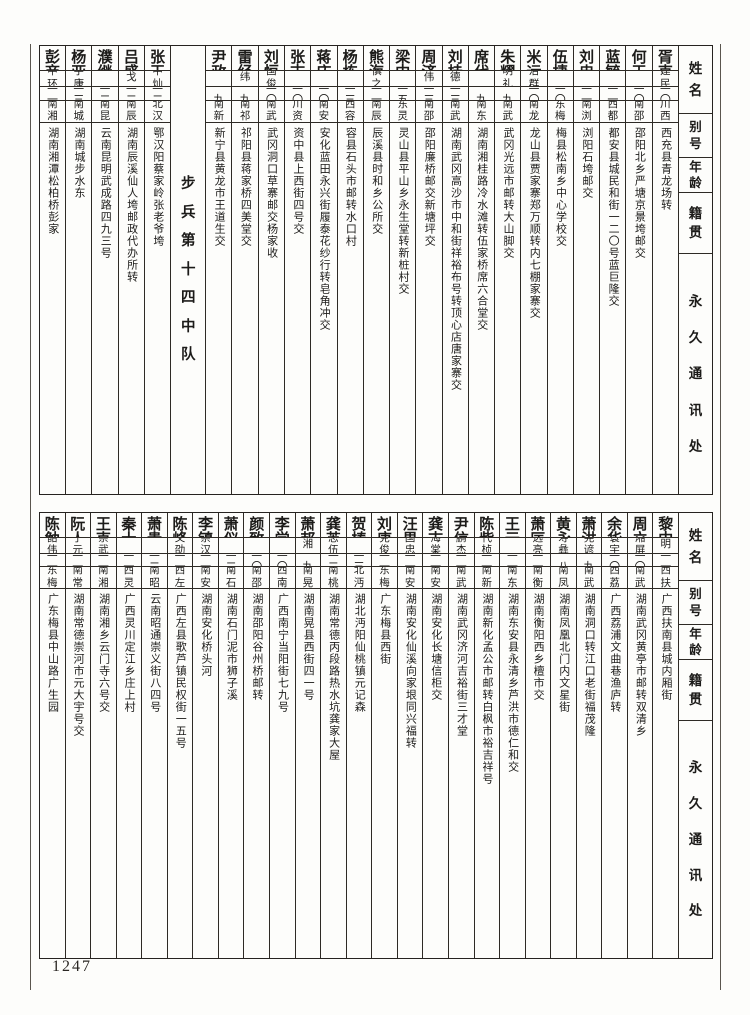 The width and height of the screenshot is (750, 1015). What do you see at coordinates (131, 58) in the screenshot?
I see `entry-name: 吕盛全` at bounding box center [131, 58].